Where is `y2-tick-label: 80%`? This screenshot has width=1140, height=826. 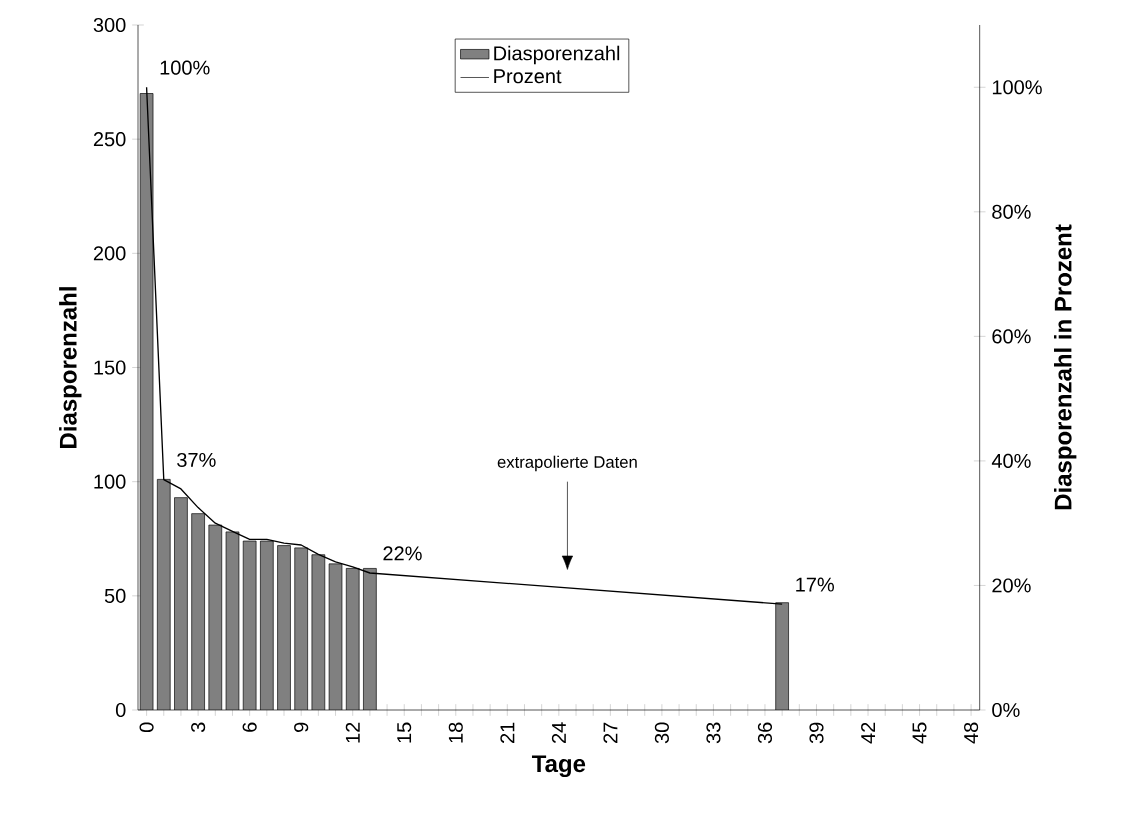
y2-tick-label: 80% is located at coordinates (1011, 211).